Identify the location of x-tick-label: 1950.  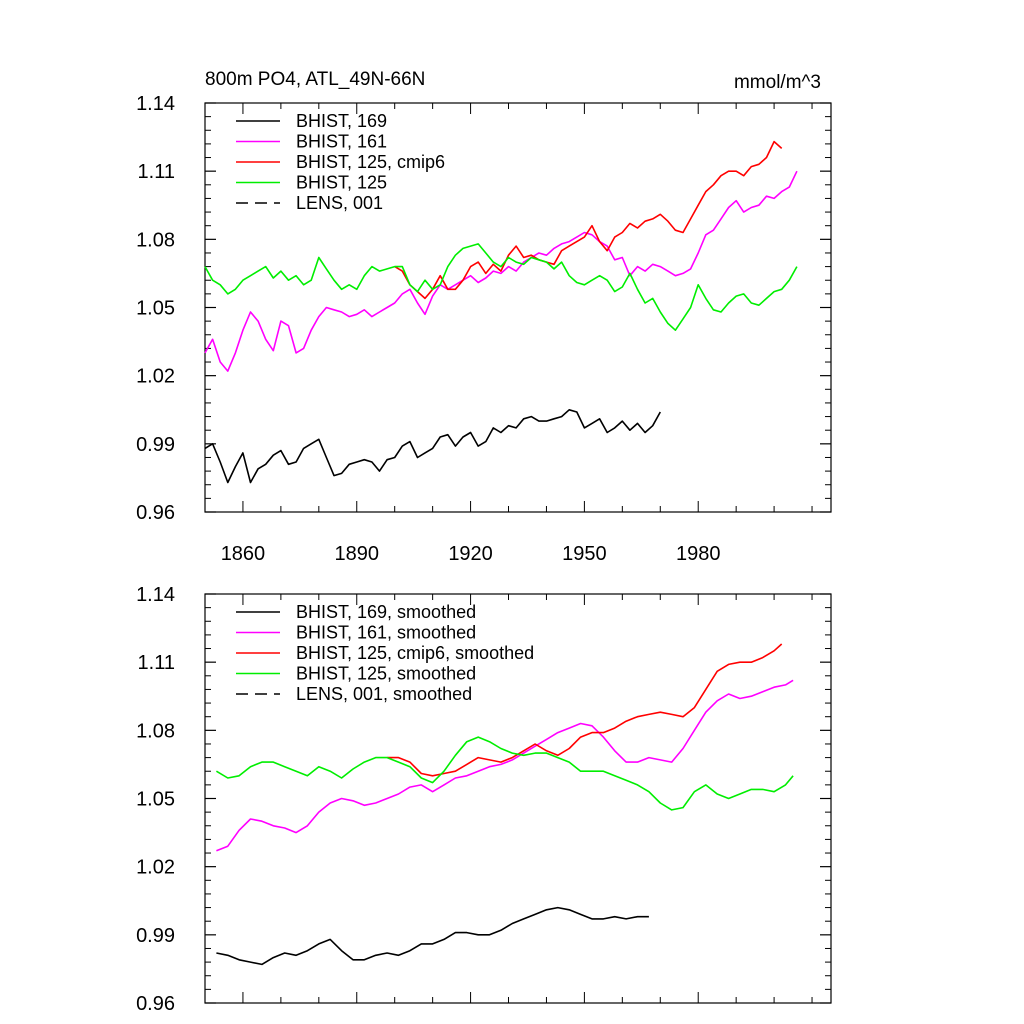
(584, 554).